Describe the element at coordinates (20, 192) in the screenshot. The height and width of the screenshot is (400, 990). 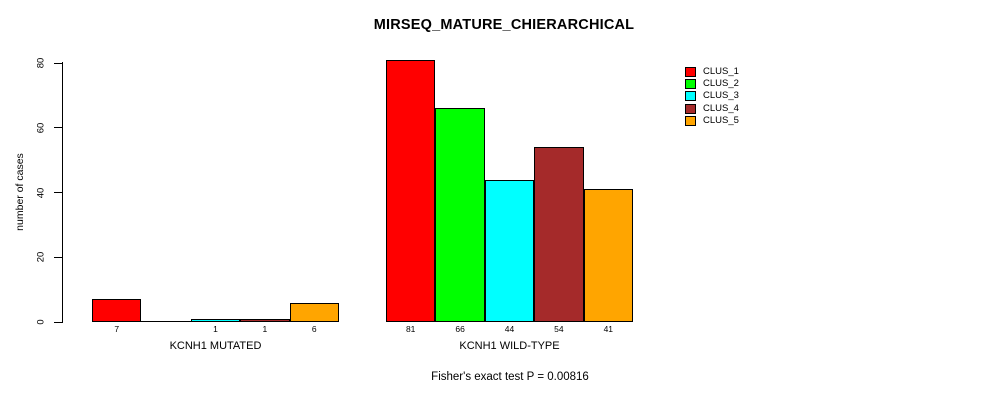
I see `y-axis-label: number of cases` at that location.